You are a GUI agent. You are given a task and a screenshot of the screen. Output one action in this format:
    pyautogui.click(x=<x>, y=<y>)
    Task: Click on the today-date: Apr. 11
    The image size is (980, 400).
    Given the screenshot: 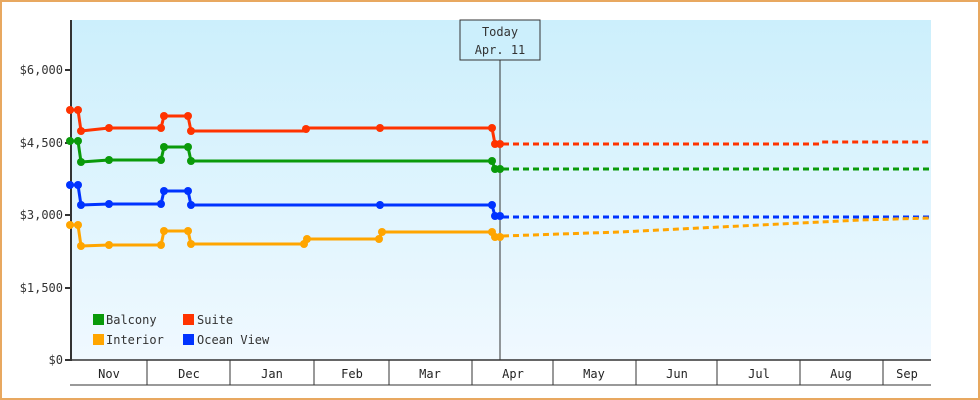 What is the action you would take?
    pyautogui.click(x=500, y=50)
    